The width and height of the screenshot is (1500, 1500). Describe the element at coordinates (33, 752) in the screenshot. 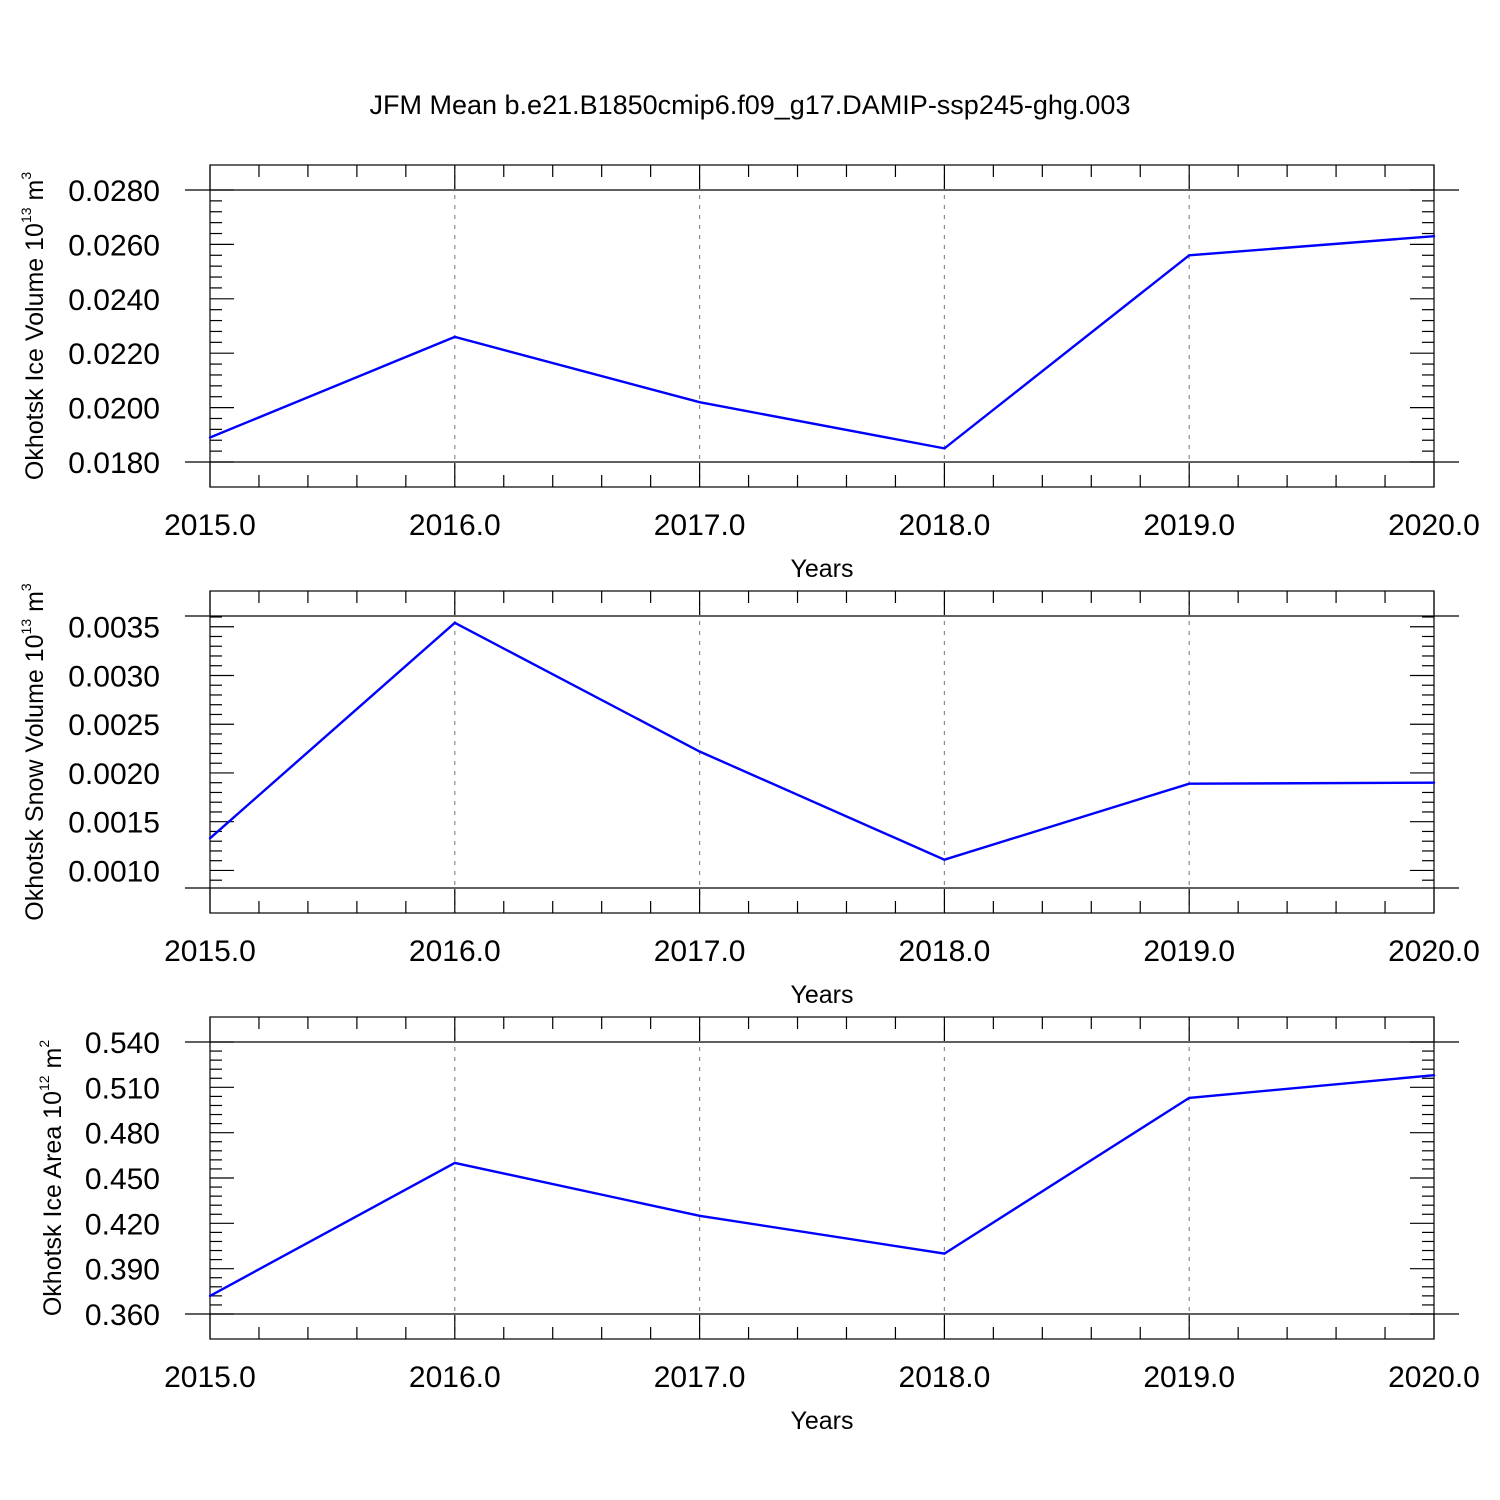

I see `y-axis-title: Okhotsk Snow Volume 1013 m3` at that location.